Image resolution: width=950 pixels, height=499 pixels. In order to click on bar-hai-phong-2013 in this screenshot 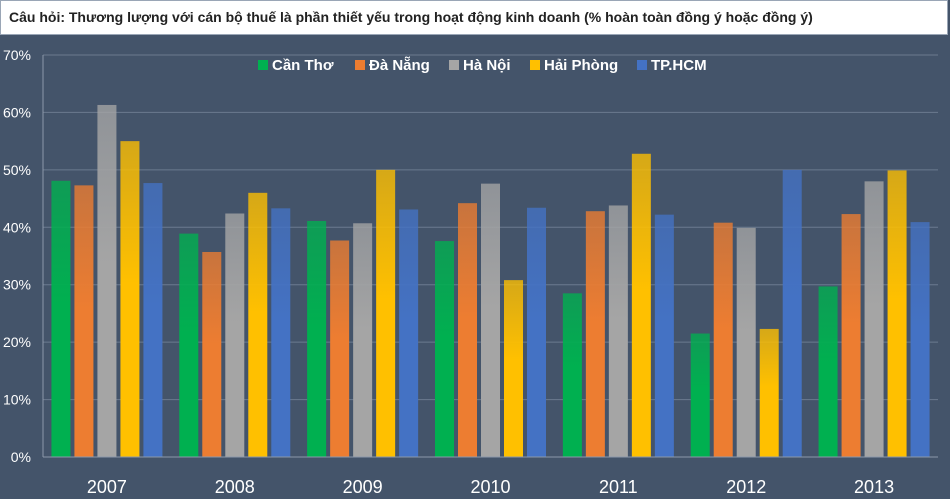, I will do `click(897, 313)`.